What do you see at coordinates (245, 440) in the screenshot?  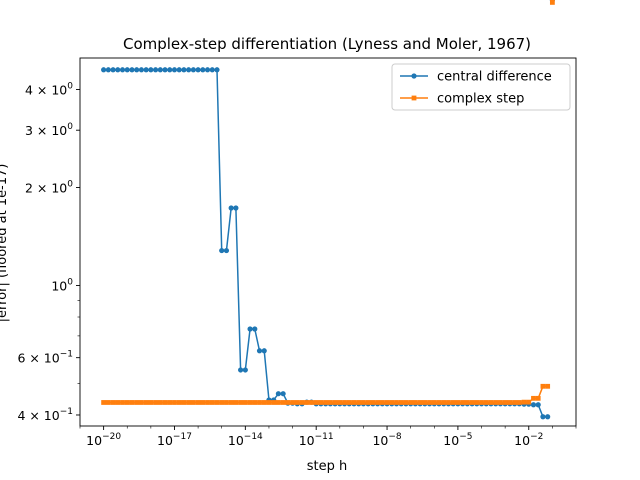 I see `x-tick-label: 10⁻¹⁴` at bounding box center [245, 440].